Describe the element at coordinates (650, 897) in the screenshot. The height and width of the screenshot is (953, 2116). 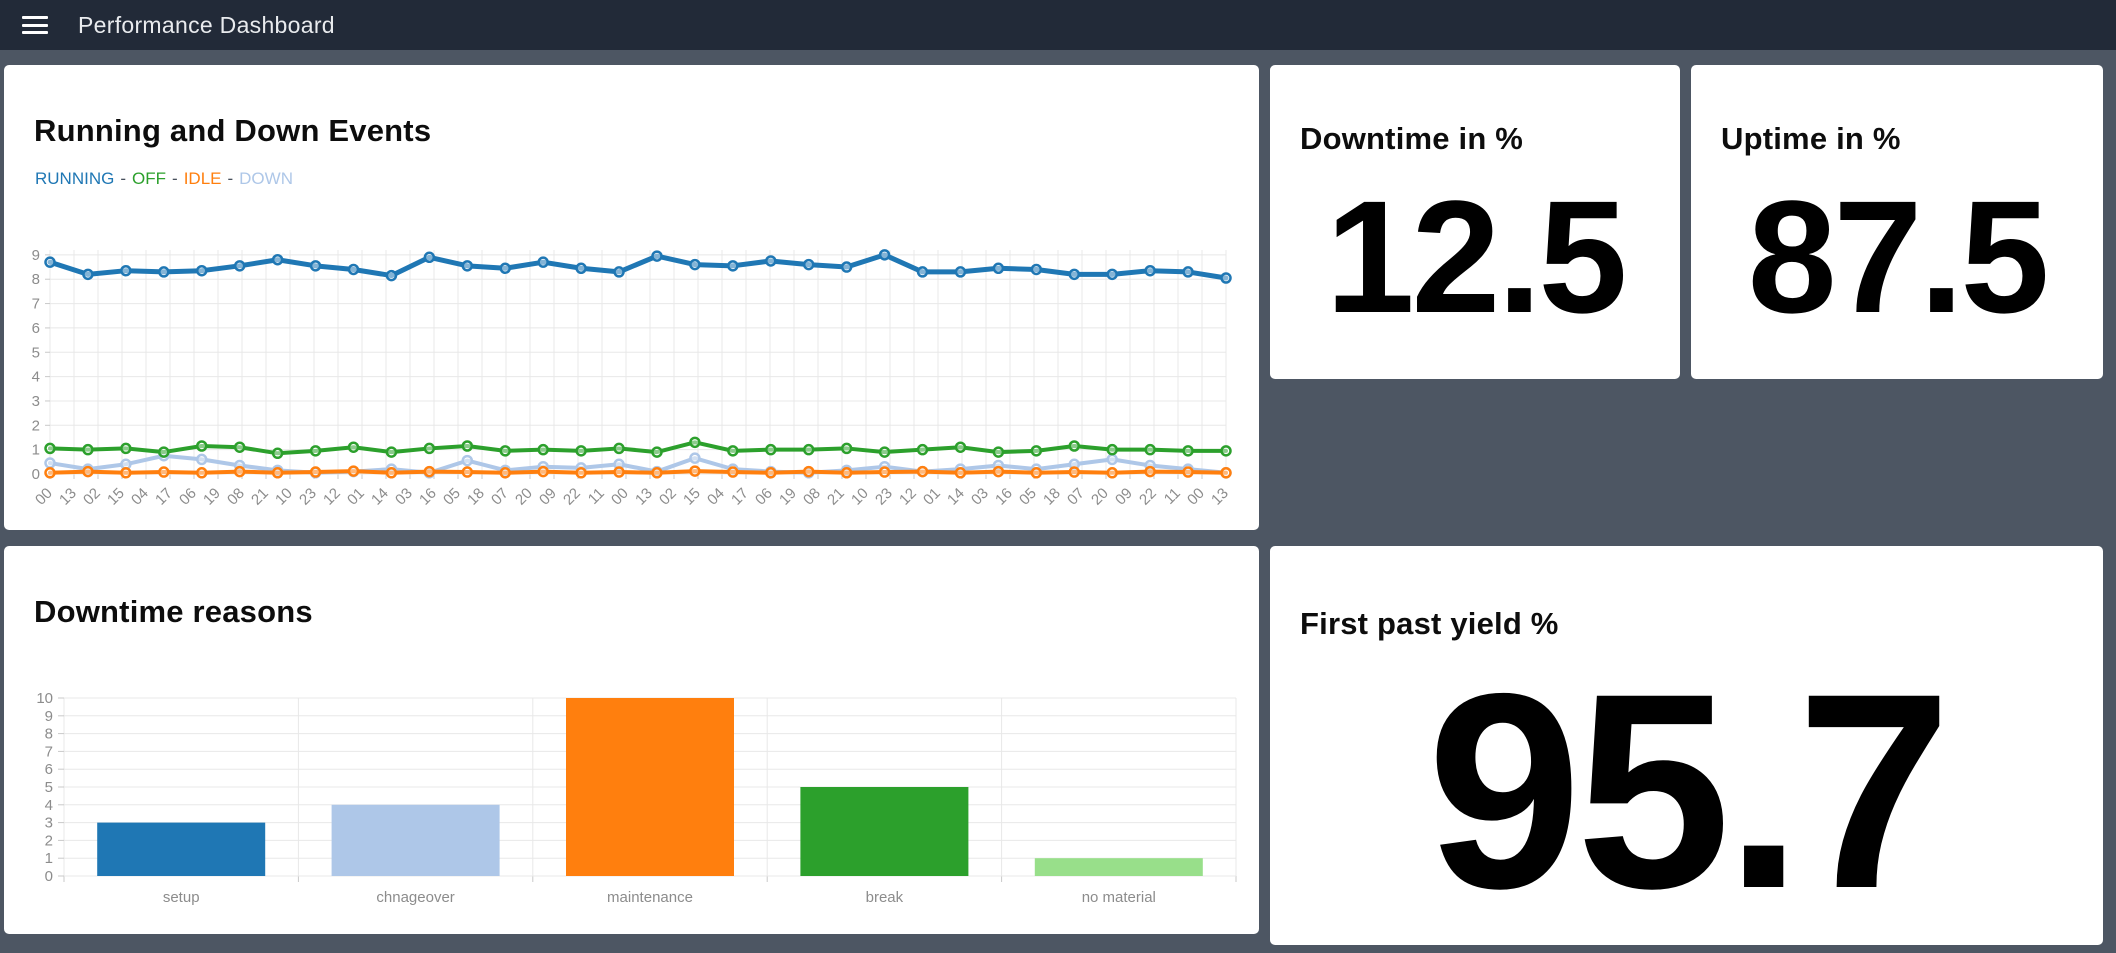
I see `svg-text: maintenance` at that location.